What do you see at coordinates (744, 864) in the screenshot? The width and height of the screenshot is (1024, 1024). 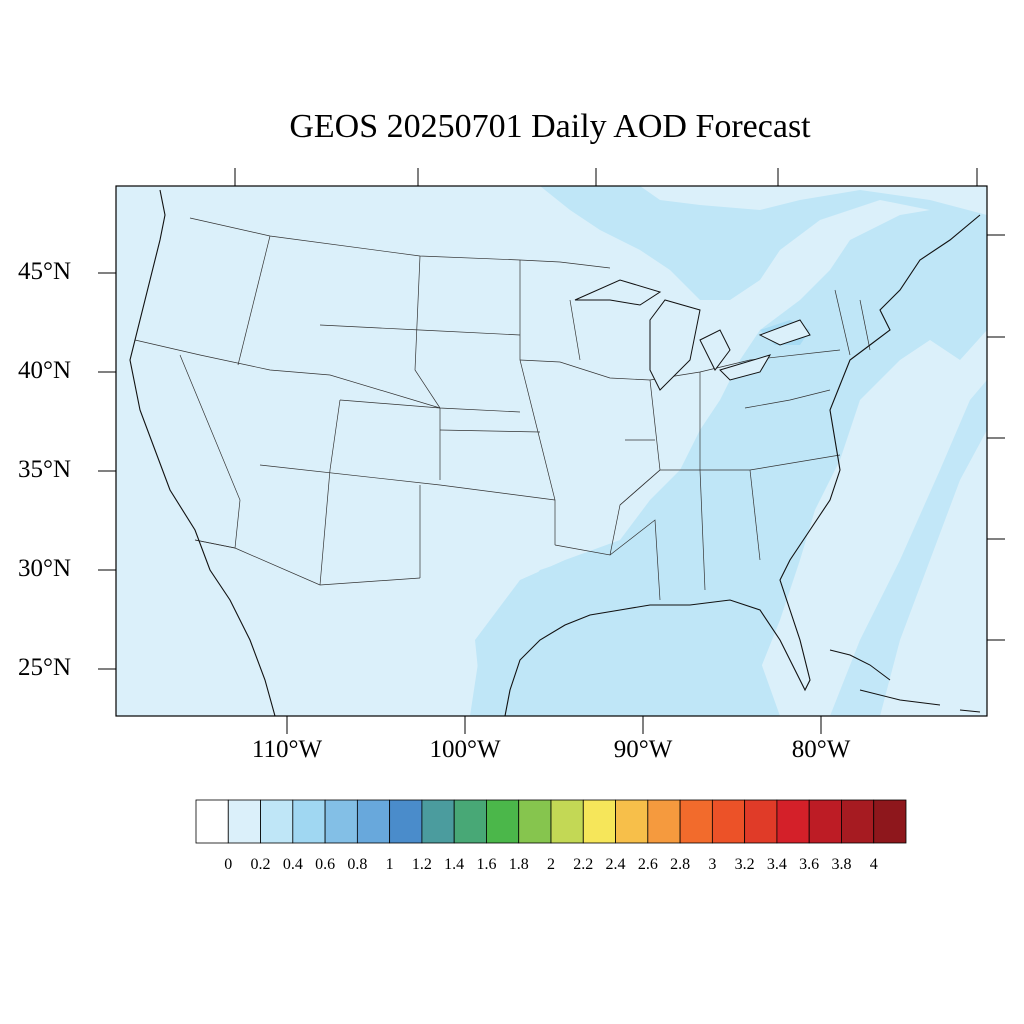 I see `colorbar-label: 3.2` at bounding box center [744, 864].